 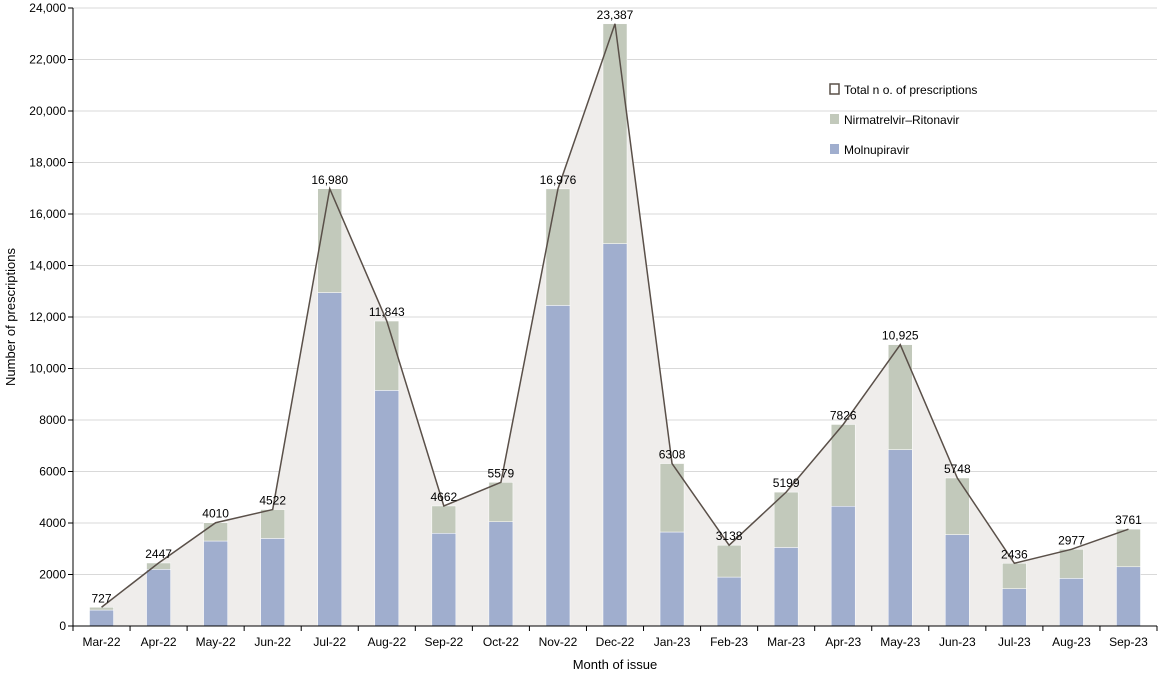 I want to click on y-tick-label: 12,000, so click(x=47, y=317).